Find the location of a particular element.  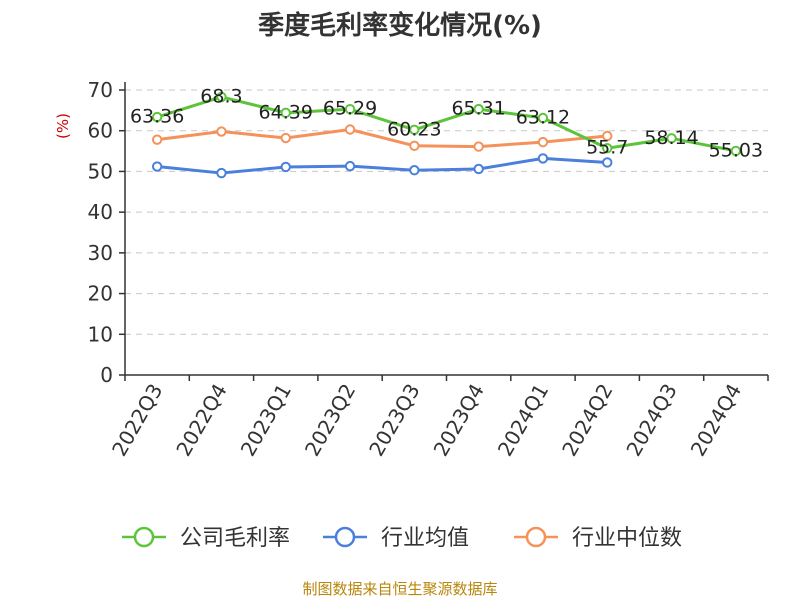

data-label: 63.36 is located at coordinates (157, 117).